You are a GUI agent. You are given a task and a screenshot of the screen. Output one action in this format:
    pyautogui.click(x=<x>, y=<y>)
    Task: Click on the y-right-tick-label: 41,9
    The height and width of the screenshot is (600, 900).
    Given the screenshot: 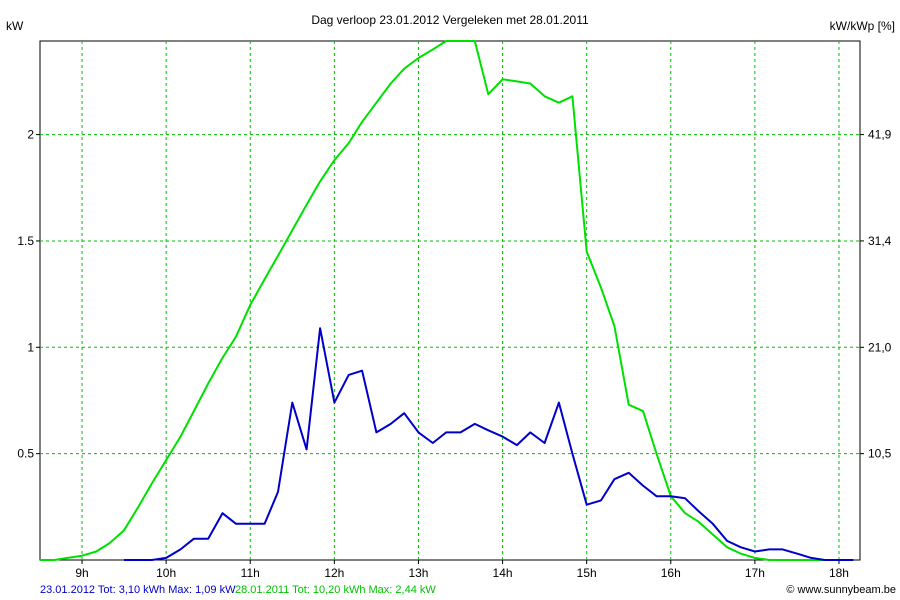 What is the action you would take?
    pyautogui.click(x=880, y=135)
    